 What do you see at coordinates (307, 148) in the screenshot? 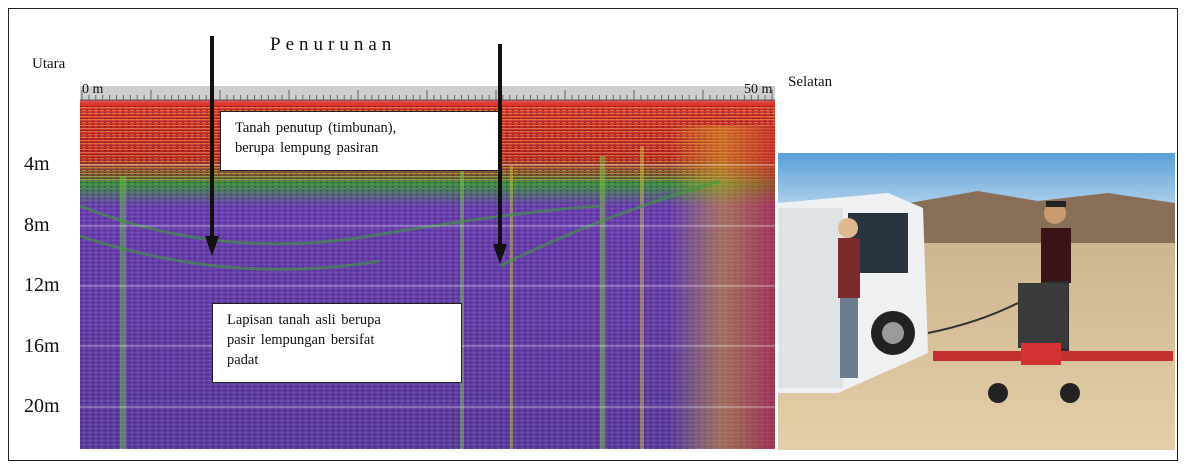
I see `annotation-cover-line2: berupa lempung pasiran` at bounding box center [307, 148].